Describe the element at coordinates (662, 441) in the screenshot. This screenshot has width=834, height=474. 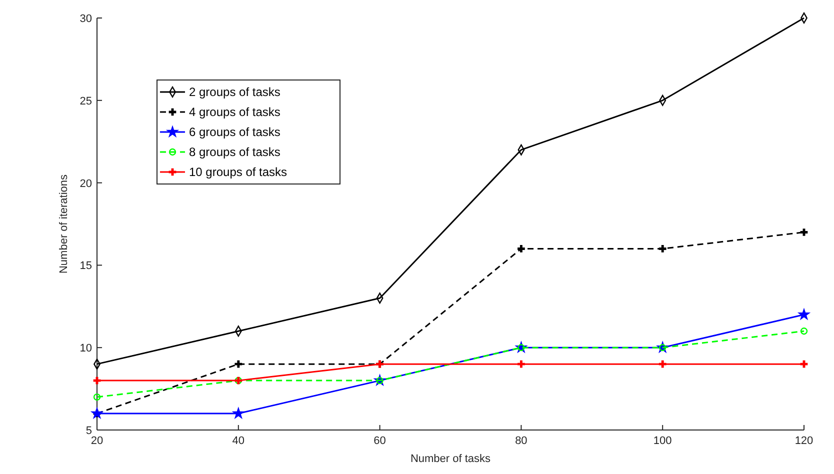
I see `x-tick-label: 100` at that location.